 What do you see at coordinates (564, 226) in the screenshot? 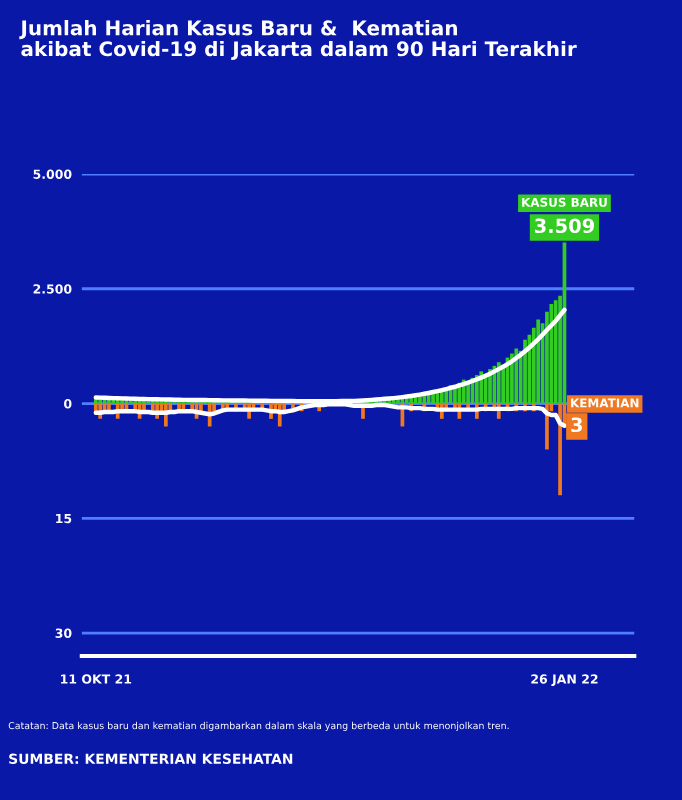
I see `data-label: 3.509` at bounding box center [564, 226].